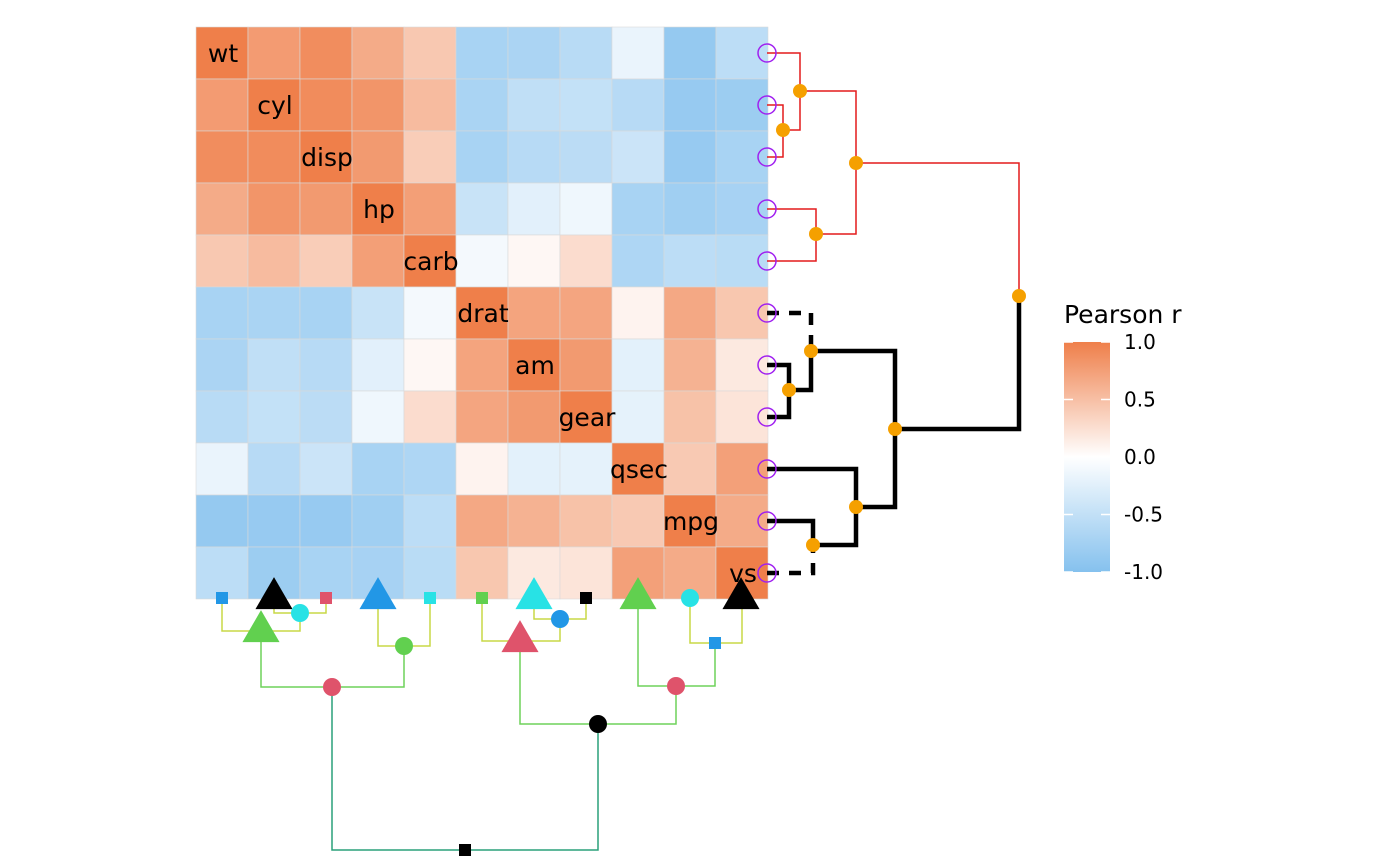 The image size is (1400, 865). Describe the element at coordinates (639, 469) in the screenshot. I see `variable-label: qsec` at that location.